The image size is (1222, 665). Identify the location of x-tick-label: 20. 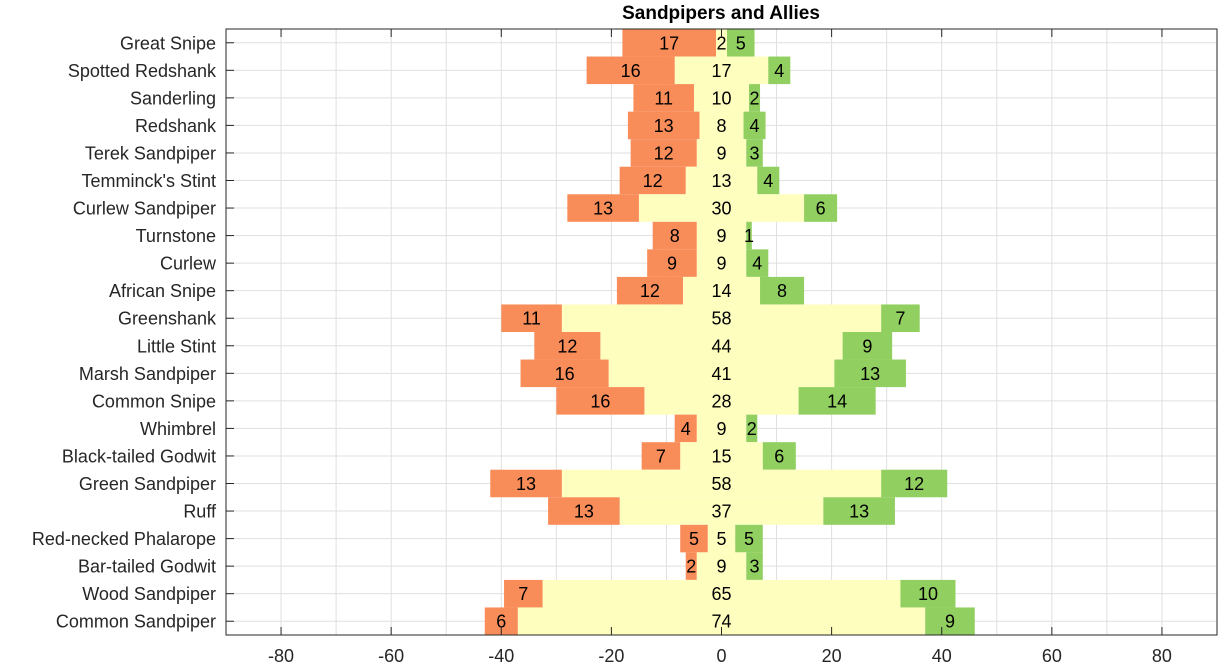
(832, 655).